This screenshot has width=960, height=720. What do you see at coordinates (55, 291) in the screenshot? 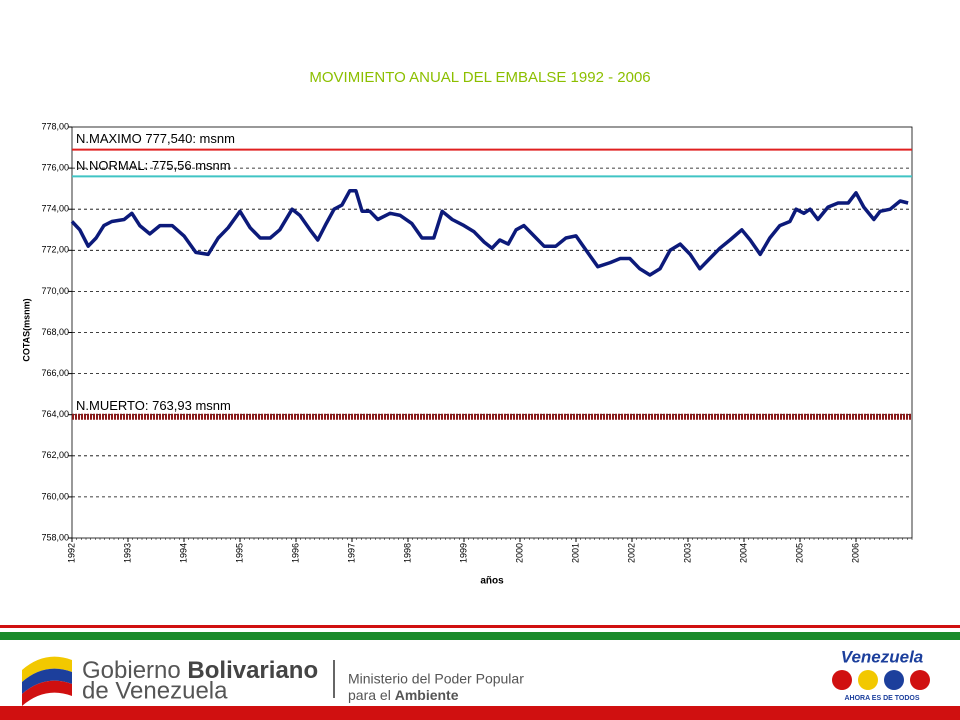
I see `y-tick-label: 770,00` at bounding box center [55, 291].